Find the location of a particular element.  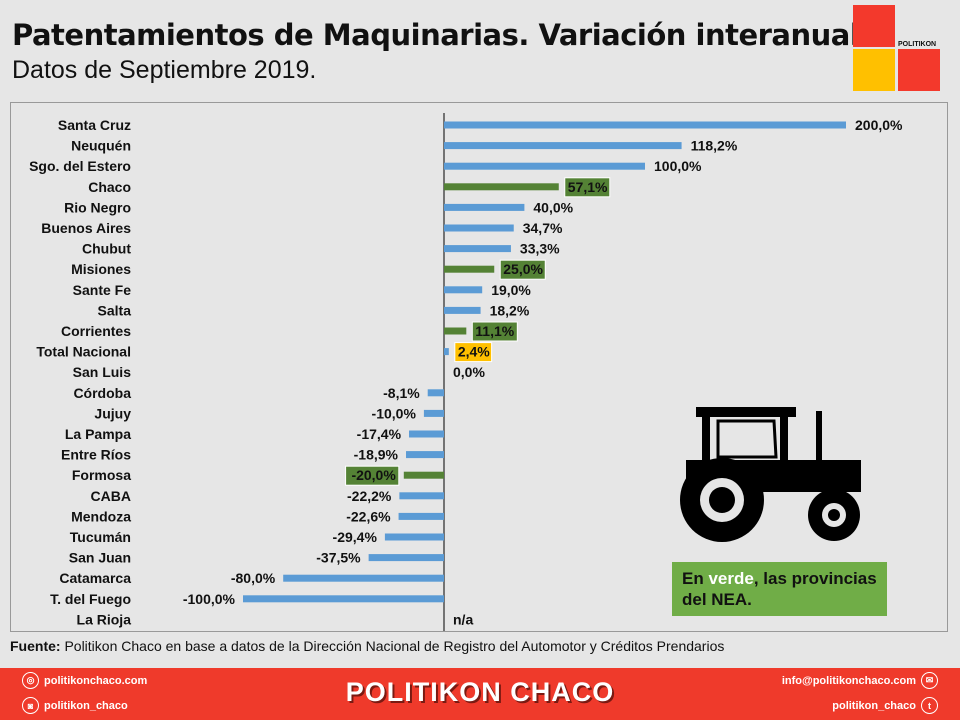

data-label: n/a is located at coordinates (463, 619).